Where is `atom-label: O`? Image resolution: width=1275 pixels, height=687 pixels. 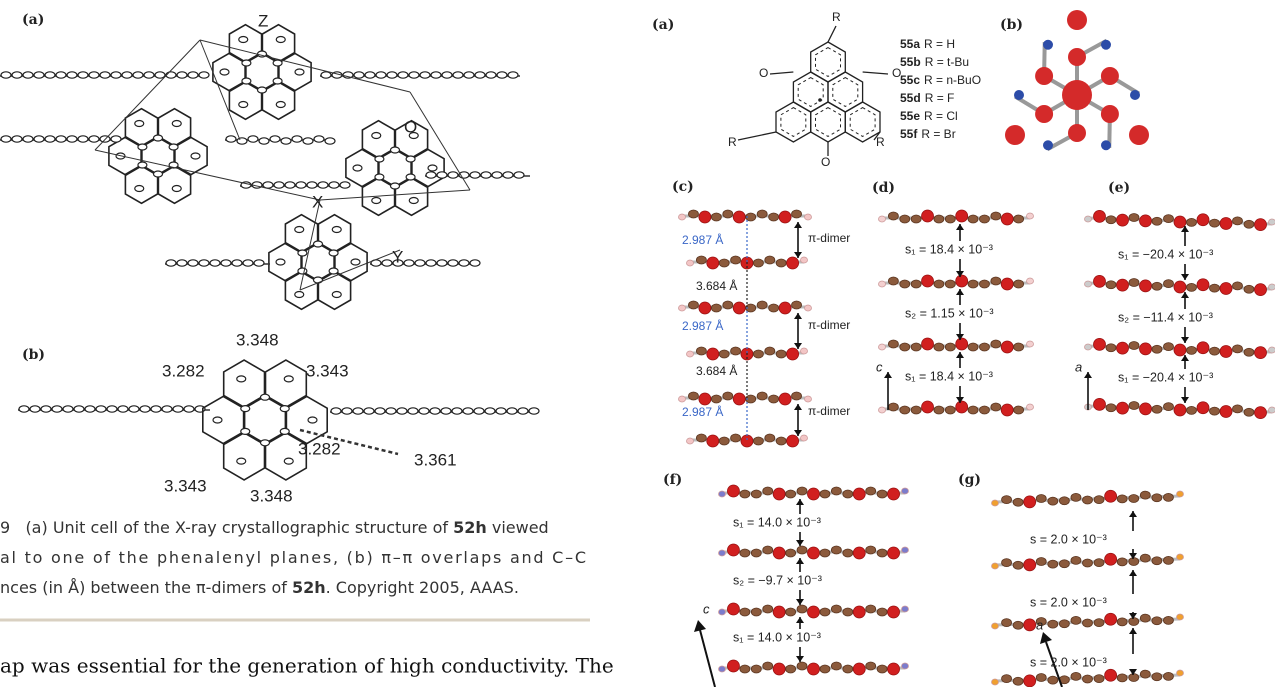 atom-label: O is located at coordinates (825, 162).